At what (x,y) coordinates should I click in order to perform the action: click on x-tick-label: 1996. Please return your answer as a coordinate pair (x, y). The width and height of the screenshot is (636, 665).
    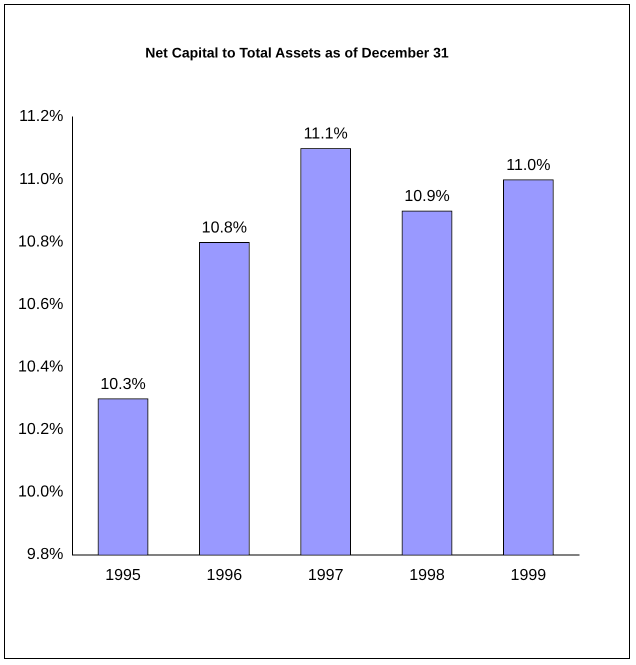
    Looking at the image, I should click on (224, 575).